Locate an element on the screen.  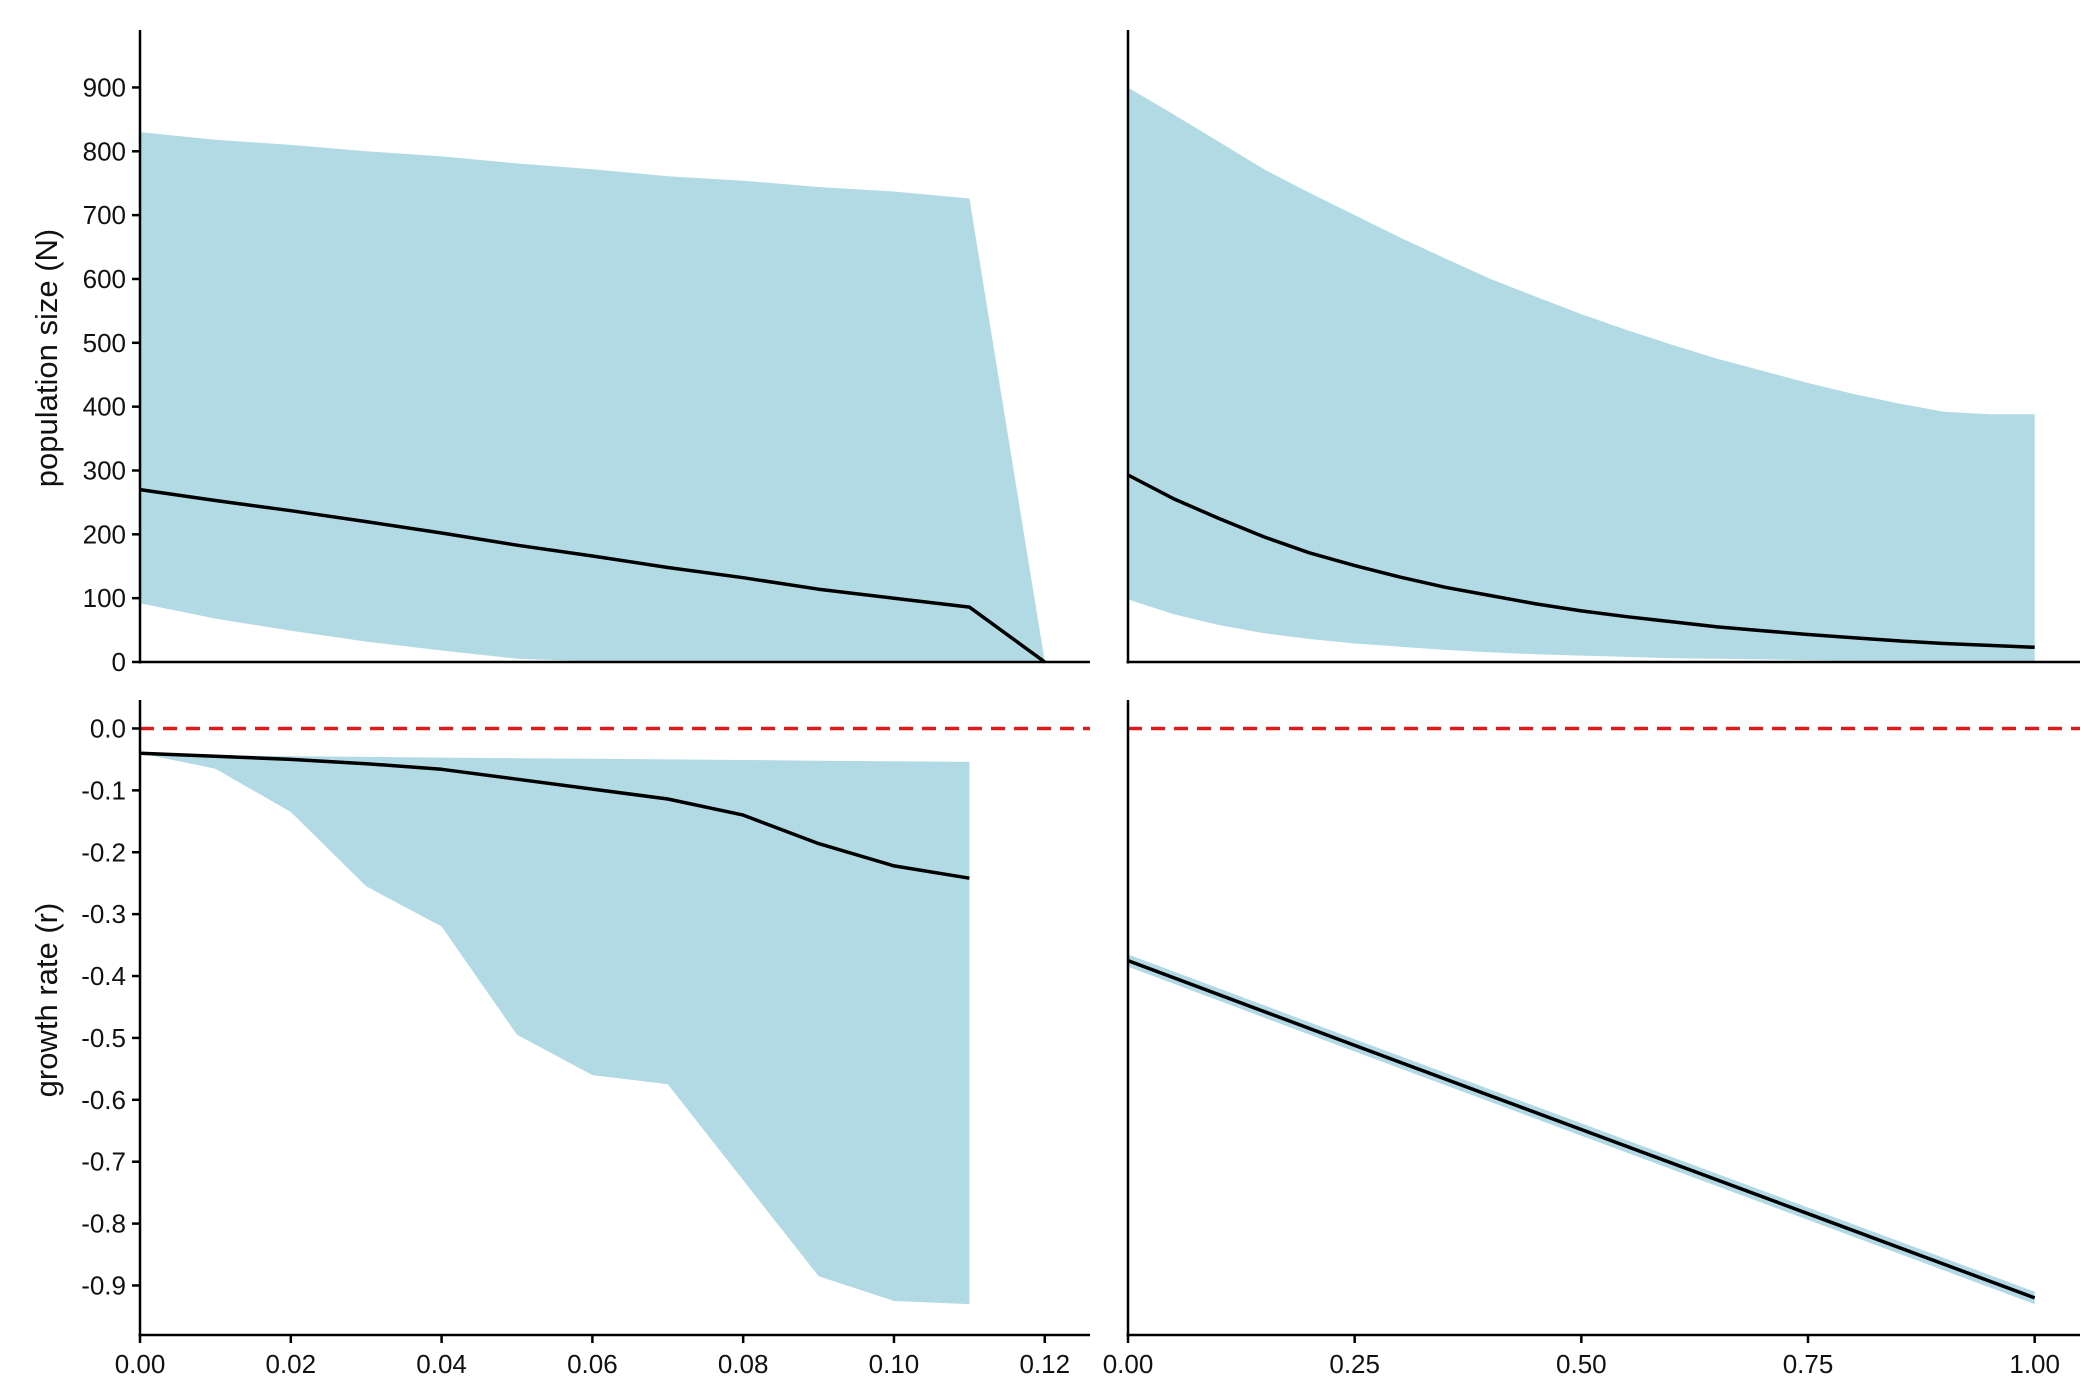
y-axis-title-top: population size (N) is located at coordinates (46, 358).